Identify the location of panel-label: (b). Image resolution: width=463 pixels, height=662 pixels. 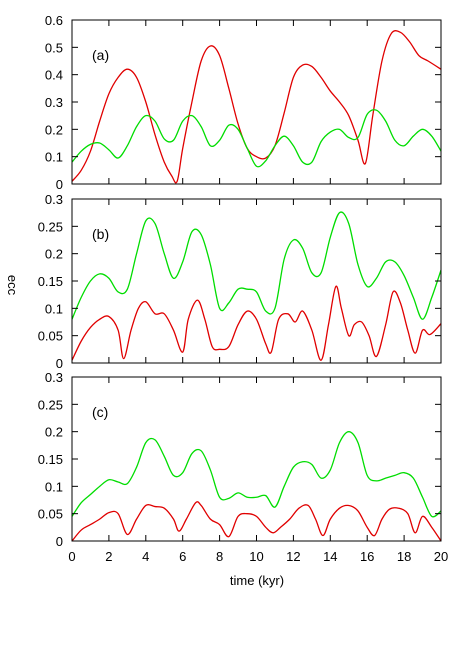
(100, 234).